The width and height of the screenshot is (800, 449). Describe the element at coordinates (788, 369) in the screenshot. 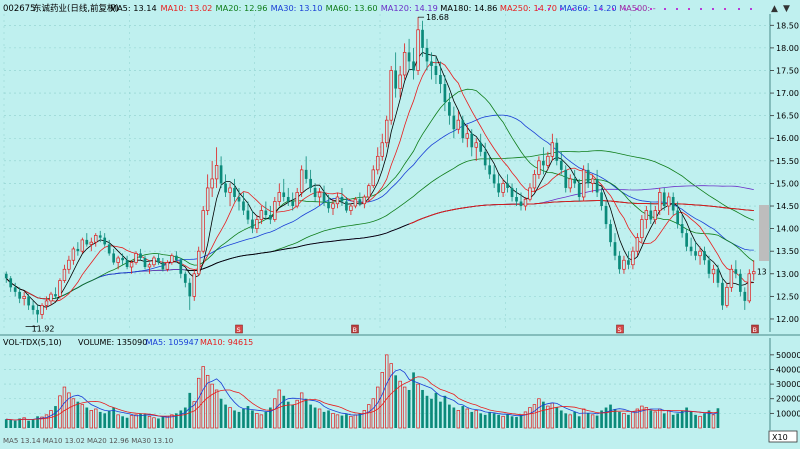

I see `volume-tick-label: 40000` at that location.